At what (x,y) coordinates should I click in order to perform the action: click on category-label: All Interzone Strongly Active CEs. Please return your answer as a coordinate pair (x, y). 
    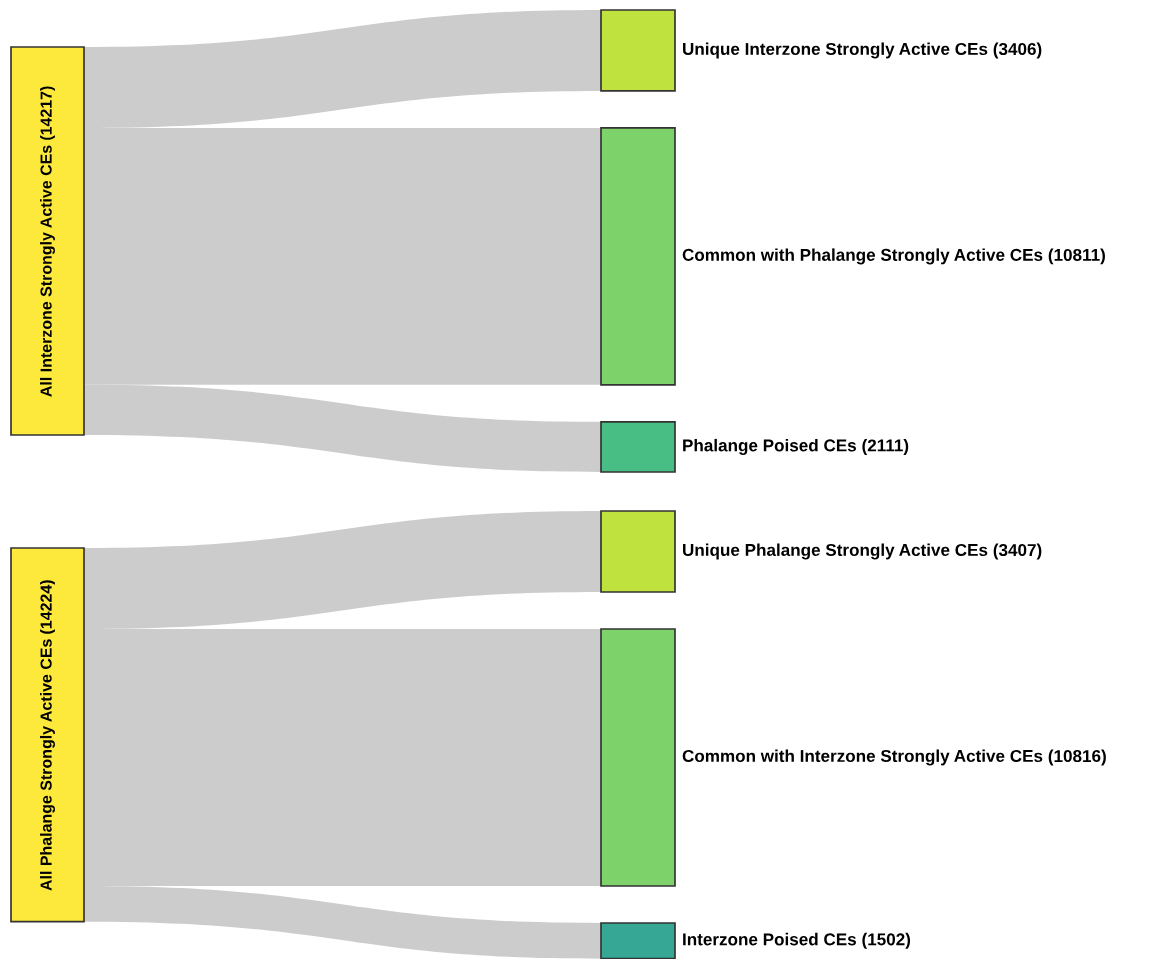
    Looking at the image, I should click on (47, 271).